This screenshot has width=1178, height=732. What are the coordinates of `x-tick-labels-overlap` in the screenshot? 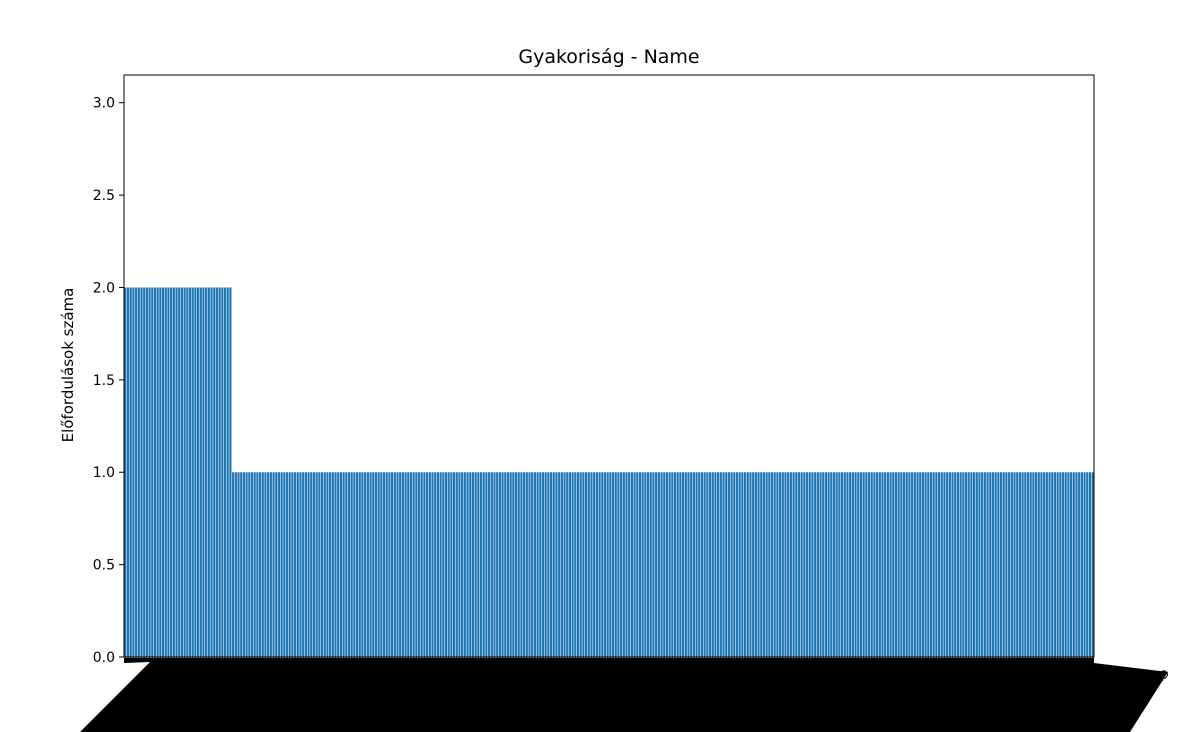 It's located at (624, 695).